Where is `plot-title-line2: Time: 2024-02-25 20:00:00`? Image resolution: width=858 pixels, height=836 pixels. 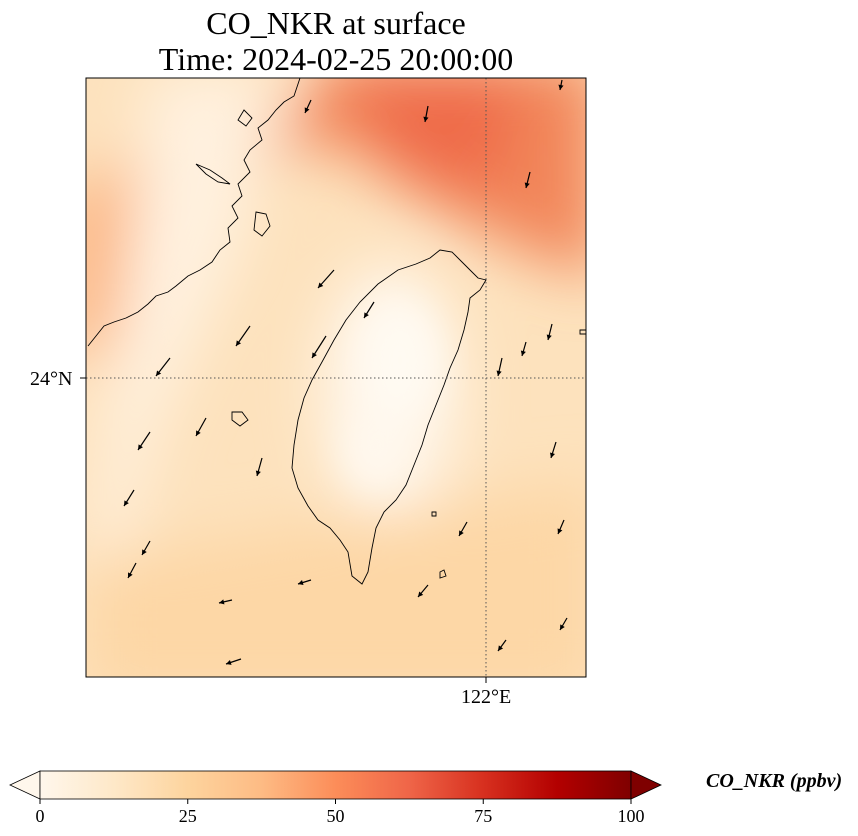
plot-title-line2: Time: 2024-02-25 20:00:00 is located at coordinates (336, 59).